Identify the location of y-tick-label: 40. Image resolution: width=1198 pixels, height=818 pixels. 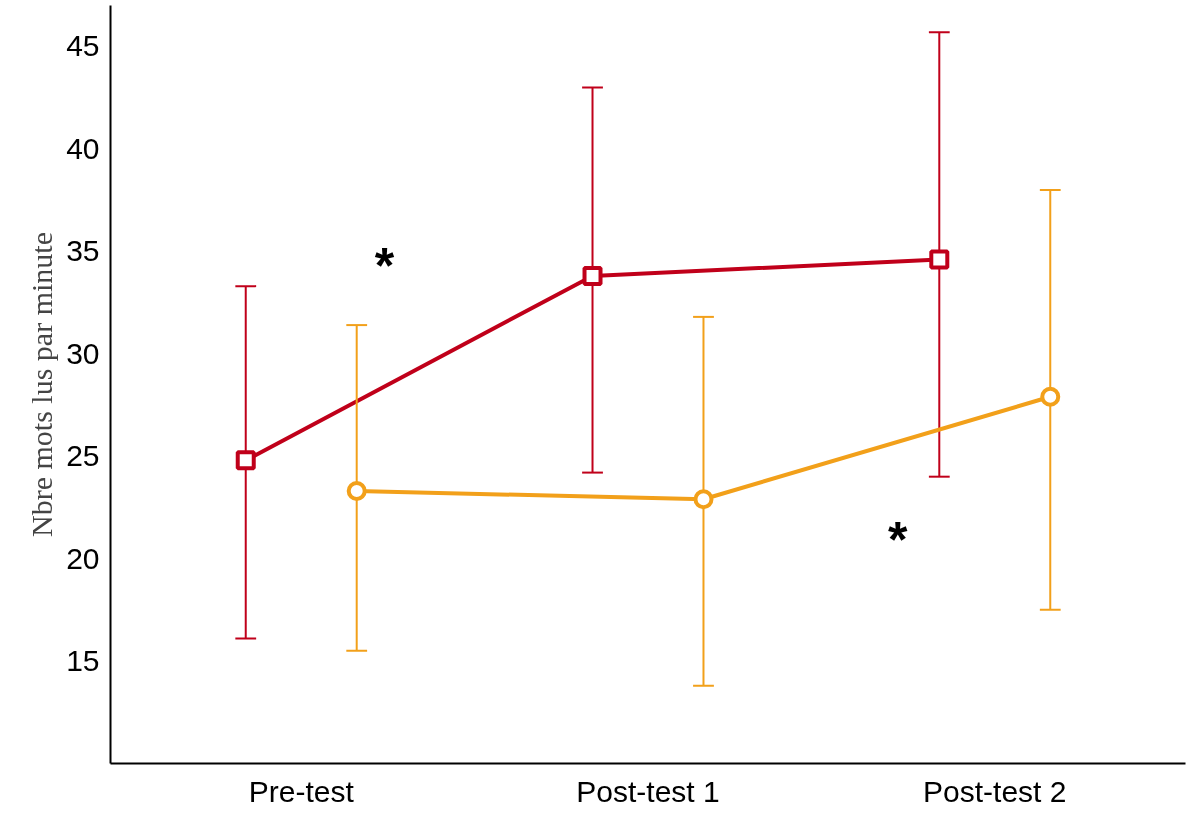
(83, 148).